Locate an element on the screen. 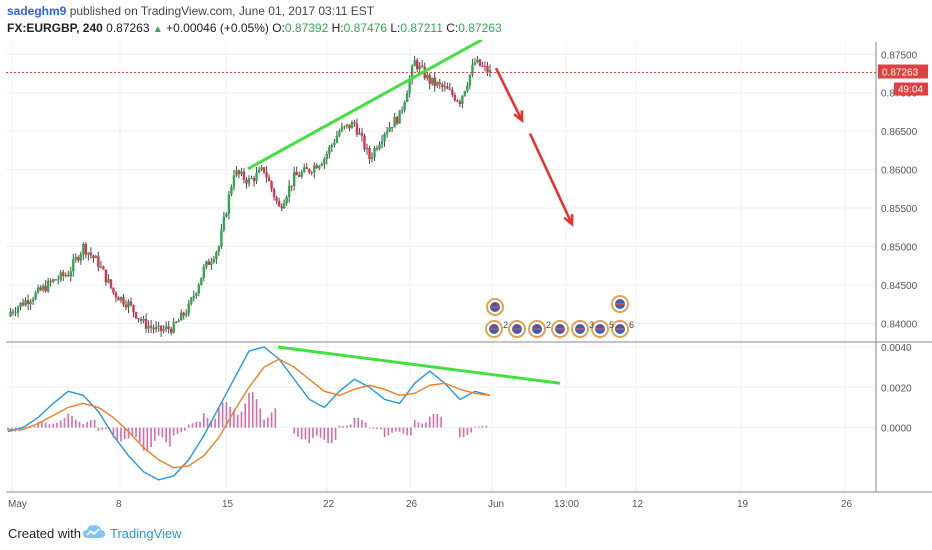 The image size is (932, 550). symbol-label: FX:EURGBP, 240 is located at coordinates (55, 28).